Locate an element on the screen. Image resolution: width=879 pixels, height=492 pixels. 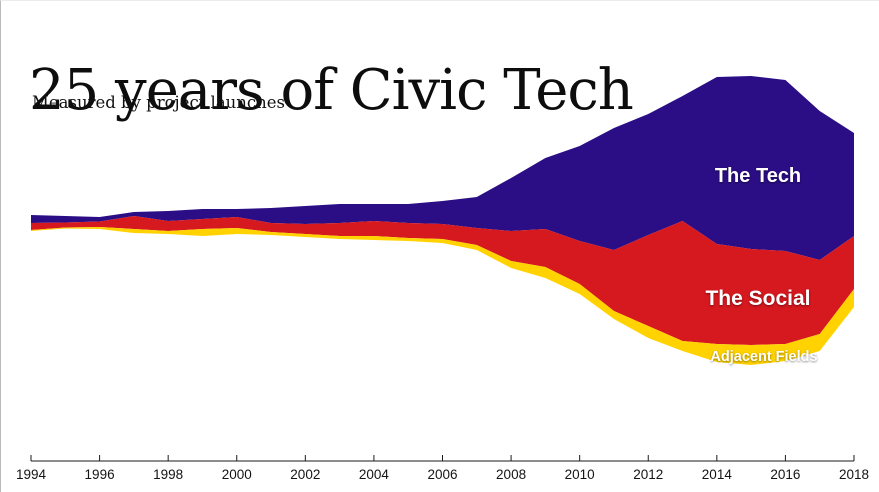
series-label-adjacent-fields: Adjacent Fields is located at coordinates (764, 357).